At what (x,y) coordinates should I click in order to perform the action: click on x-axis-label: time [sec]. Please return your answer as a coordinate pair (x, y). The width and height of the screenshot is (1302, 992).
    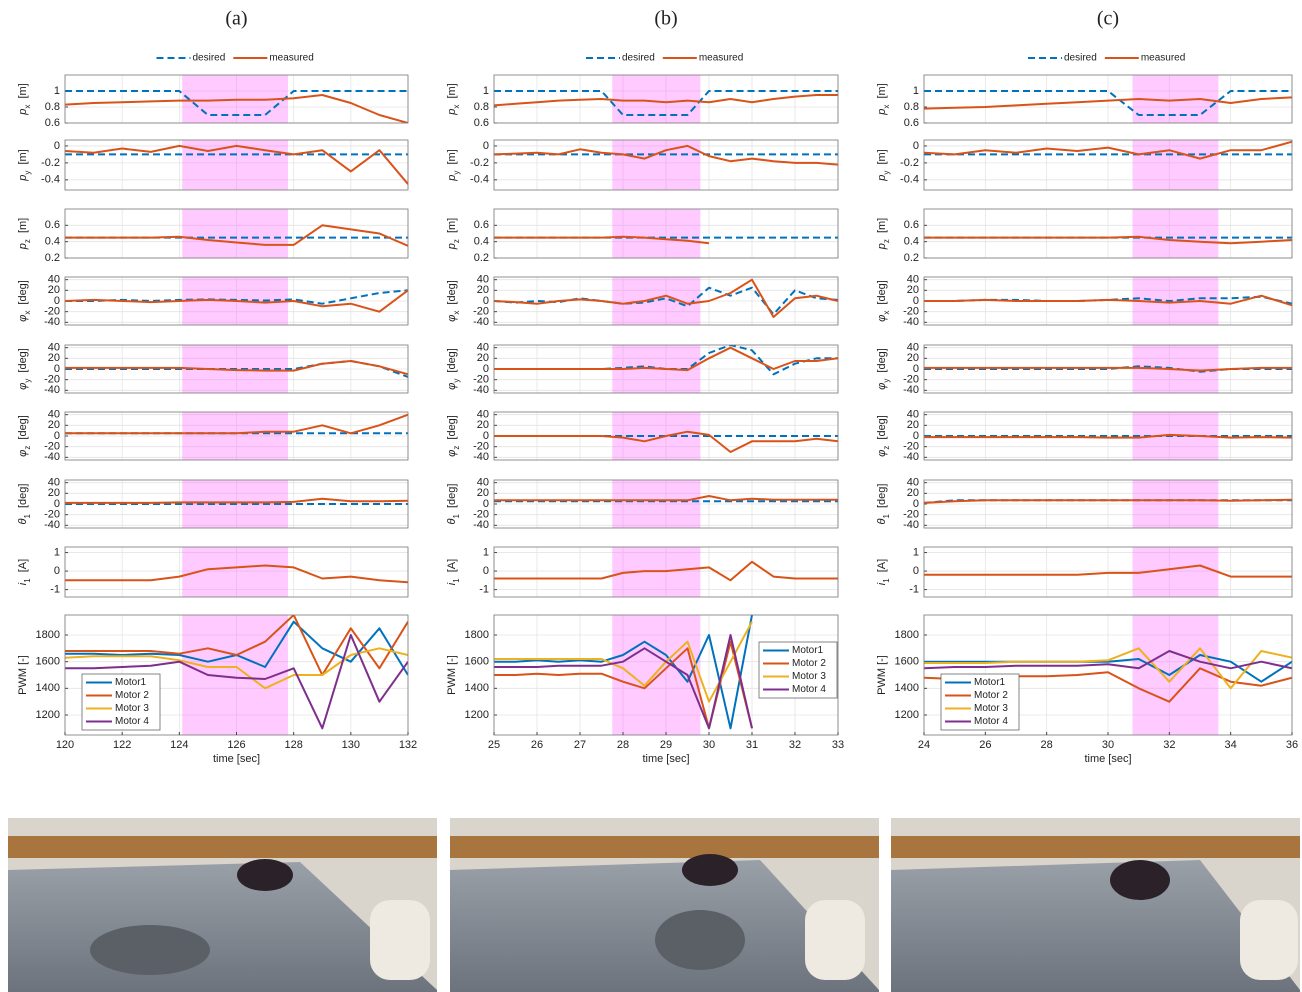
    Looking at the image, I should click on (665, 759).